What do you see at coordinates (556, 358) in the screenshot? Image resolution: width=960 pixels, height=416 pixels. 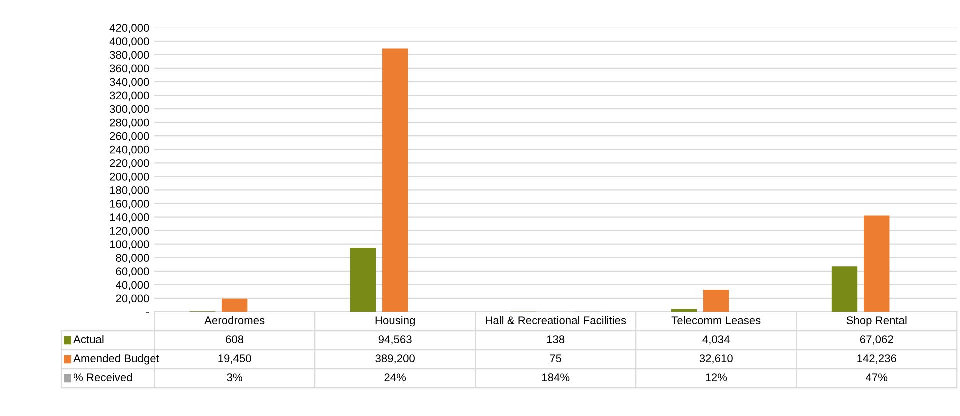 I see `data-label: 75` at bounding box center [556, 358].